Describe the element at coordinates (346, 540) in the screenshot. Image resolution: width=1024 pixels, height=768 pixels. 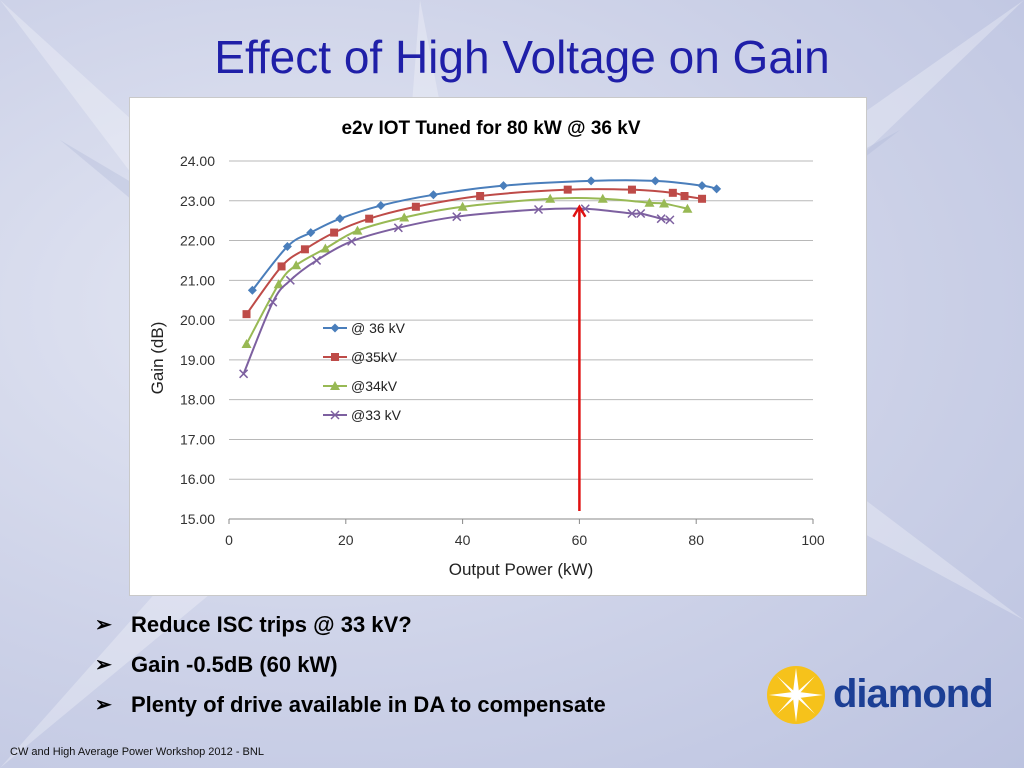
I see `x-tick-label: 20` at that location.